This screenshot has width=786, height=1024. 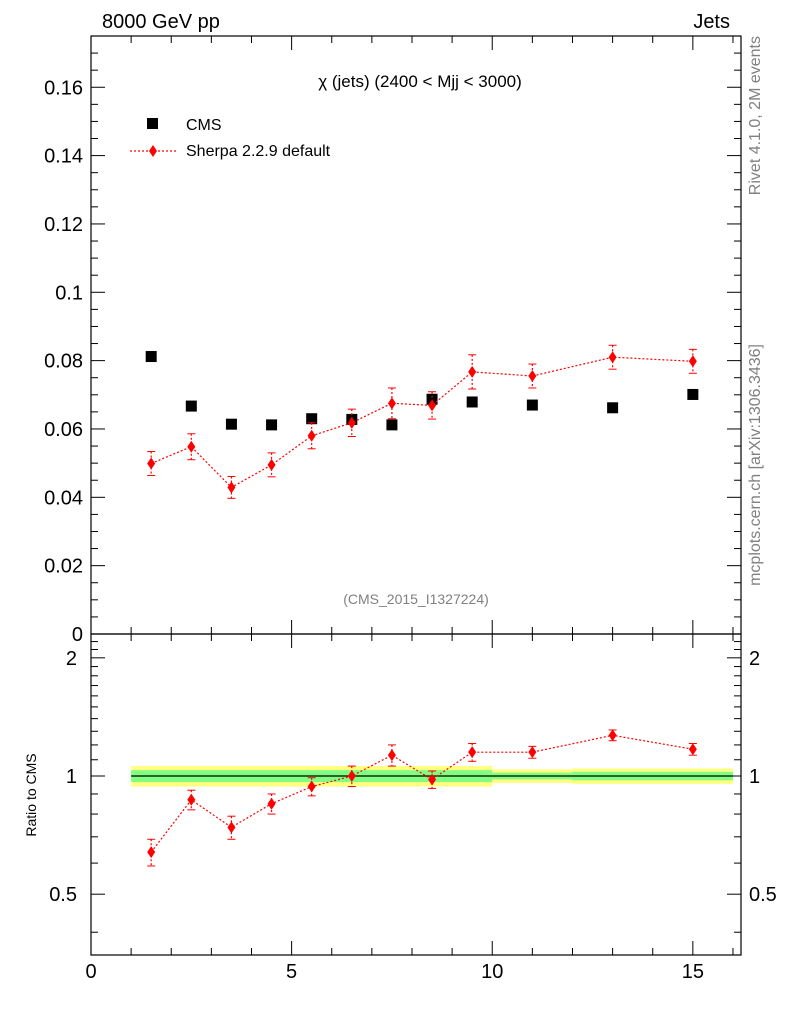 I want to click on x-tick-label: 10, so click(x=492, y=972).